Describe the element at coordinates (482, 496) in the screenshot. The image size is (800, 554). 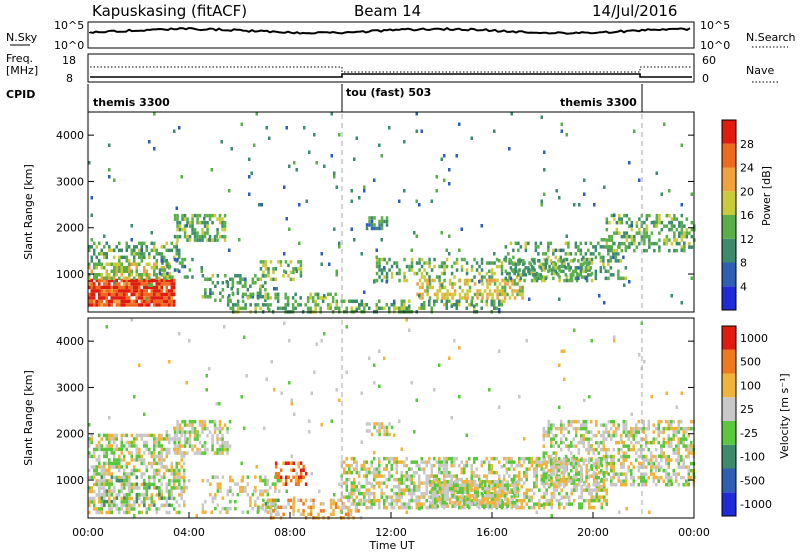
I see `heatmap-cell-1958` at that location.